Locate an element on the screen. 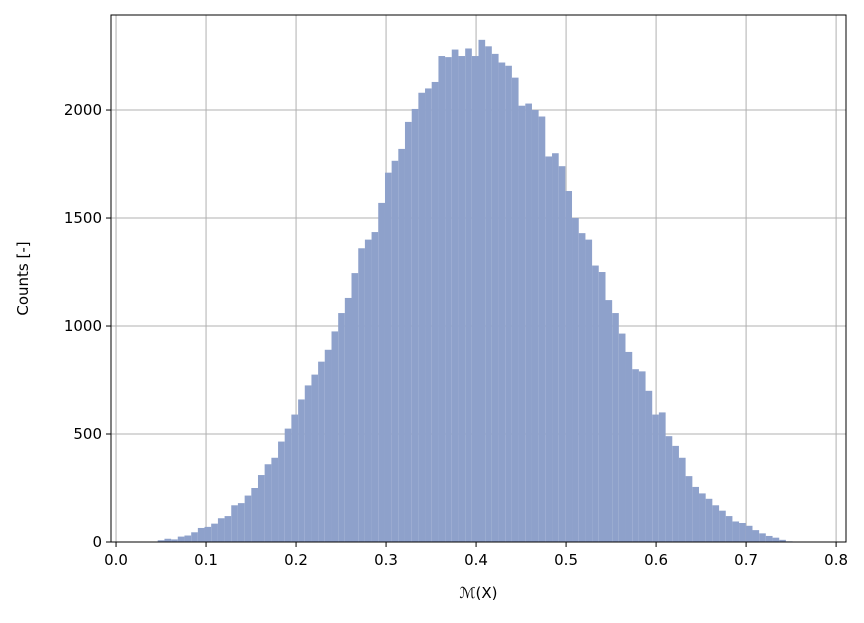  y-tick-label: 1000 is located at coordinates (83, 326).